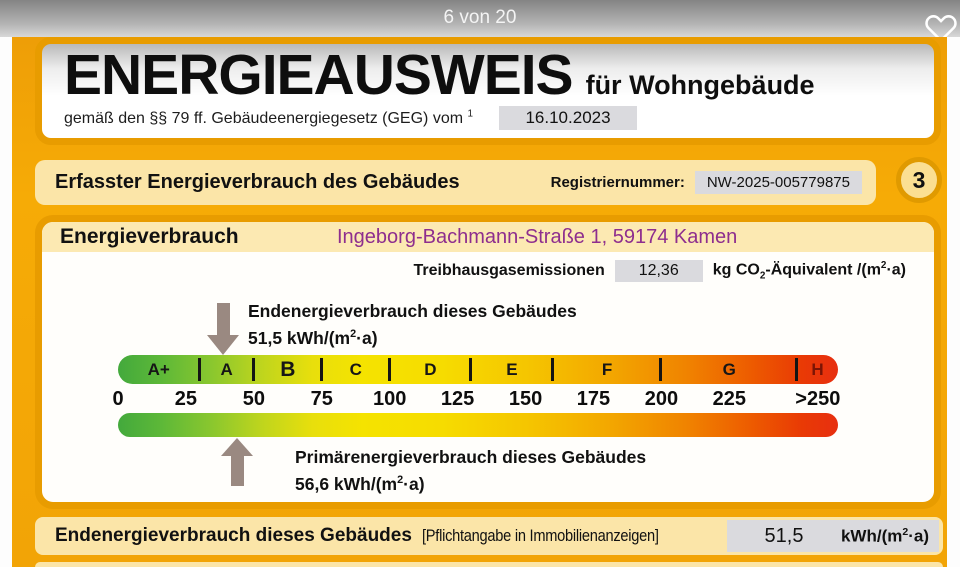 This screenshot has height=567, width=960. What do you see at coordinates (661, 399) in the screenshot?
I see `tick-200: 200` at bounding box center [661, 399].